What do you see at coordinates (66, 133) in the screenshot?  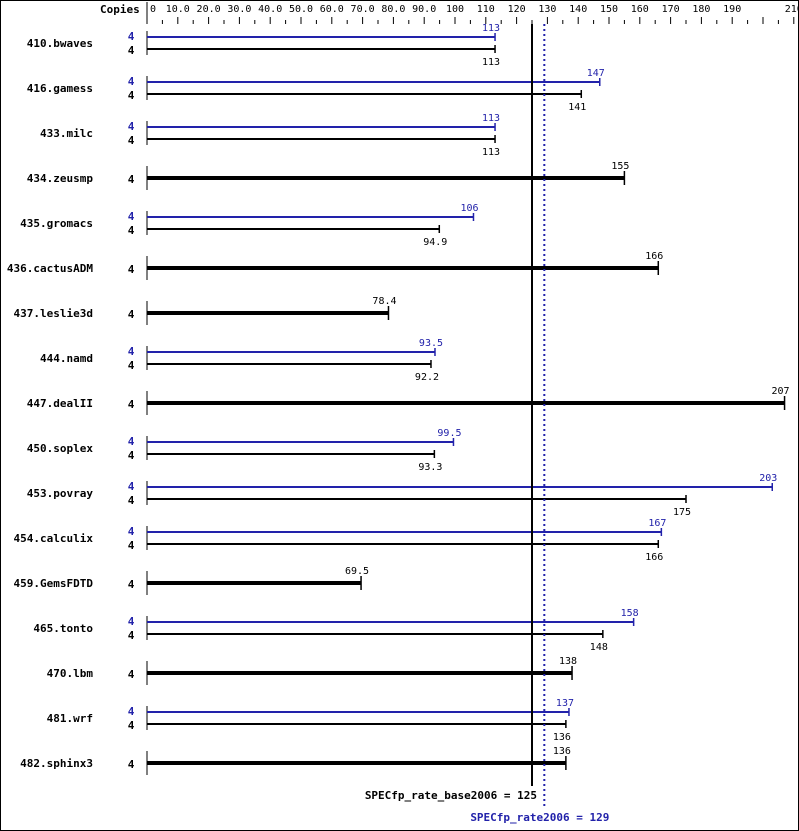 I see `benchmark-label: 433.milc` at bounding box center [66, 133].